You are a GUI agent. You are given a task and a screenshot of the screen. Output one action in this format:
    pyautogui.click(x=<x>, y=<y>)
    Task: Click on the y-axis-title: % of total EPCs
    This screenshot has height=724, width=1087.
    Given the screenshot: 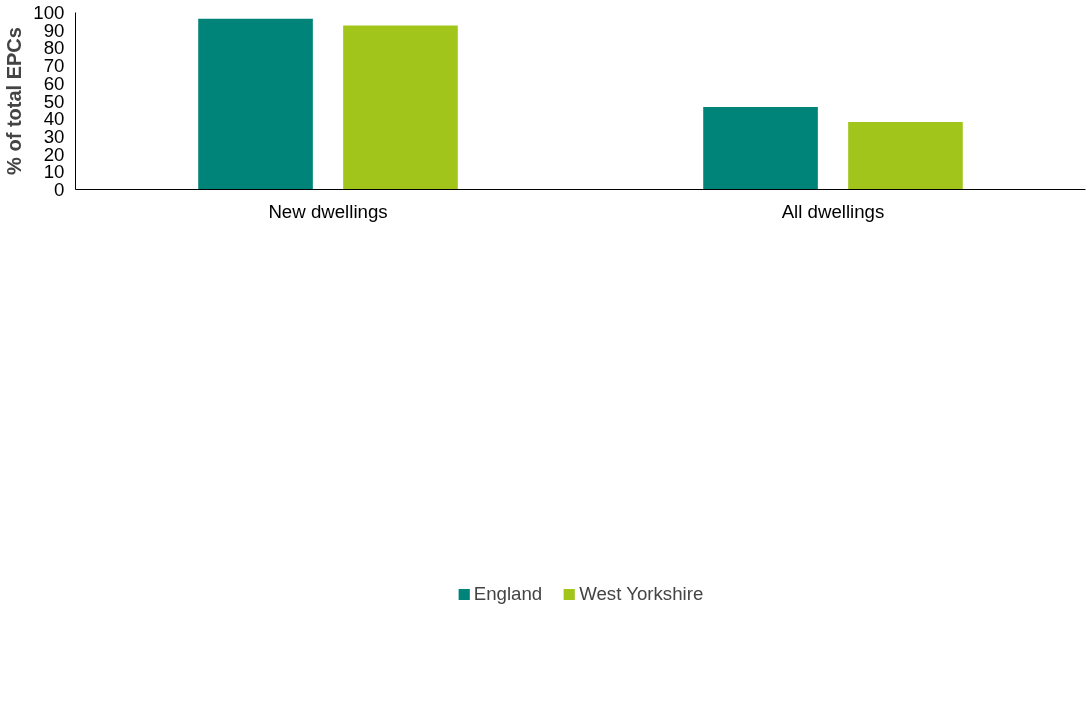 What is the action you would take?
    pyautogui.click(x=14, y=101)
    